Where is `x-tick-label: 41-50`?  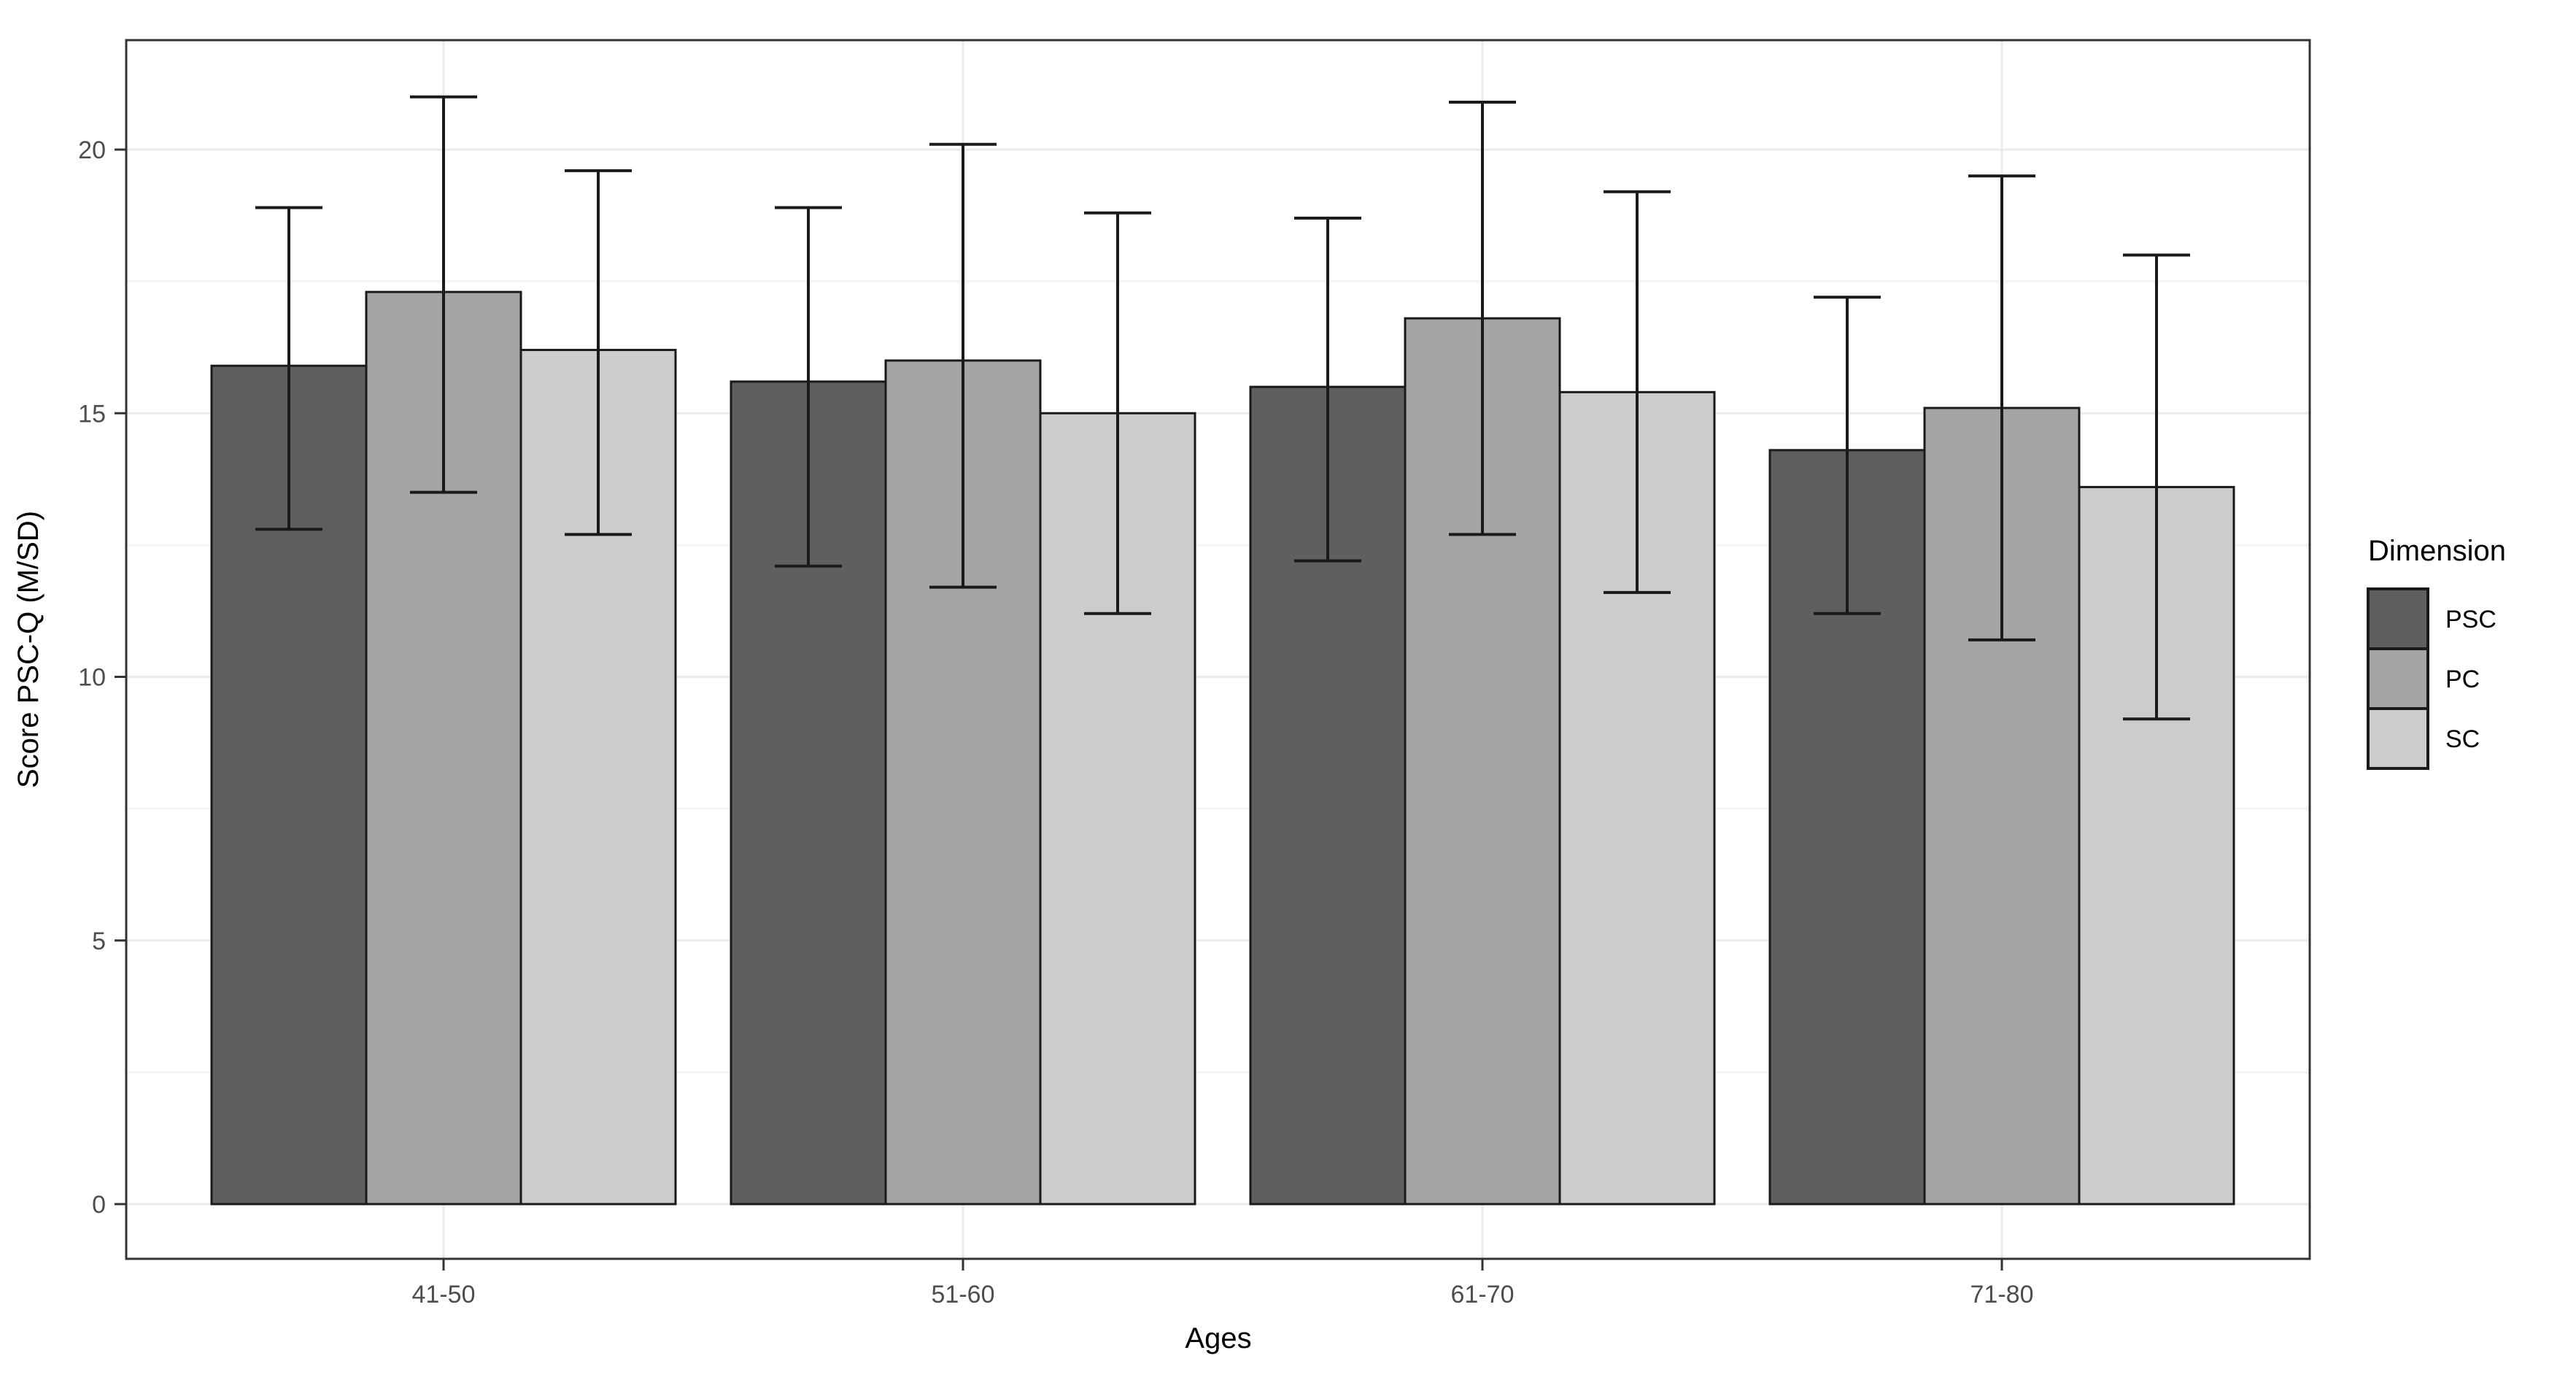 x-tick-label: 41-50 is located at coordinates (444, 1294).